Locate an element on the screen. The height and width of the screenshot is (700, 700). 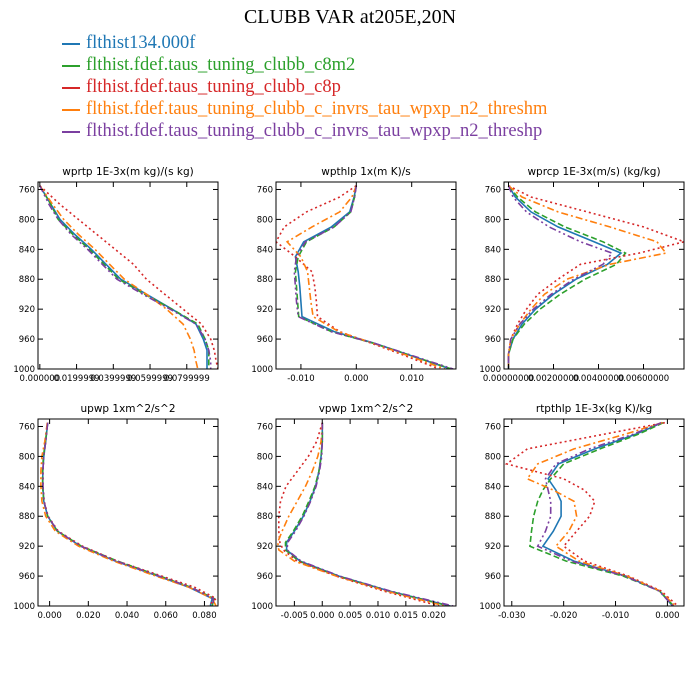
subplot-title: vpwp 1xm^2/s^2 is located at coordinates (366, 409).